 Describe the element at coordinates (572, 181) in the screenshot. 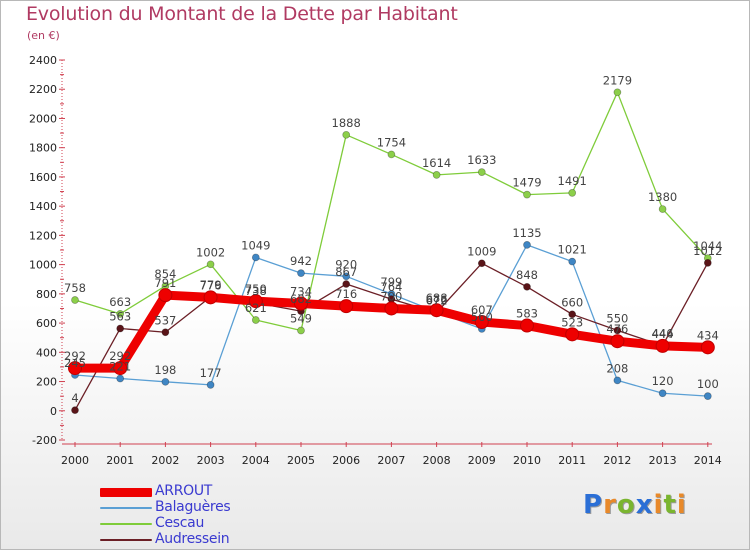

I see `data-label-cescau: 1491` at that location.